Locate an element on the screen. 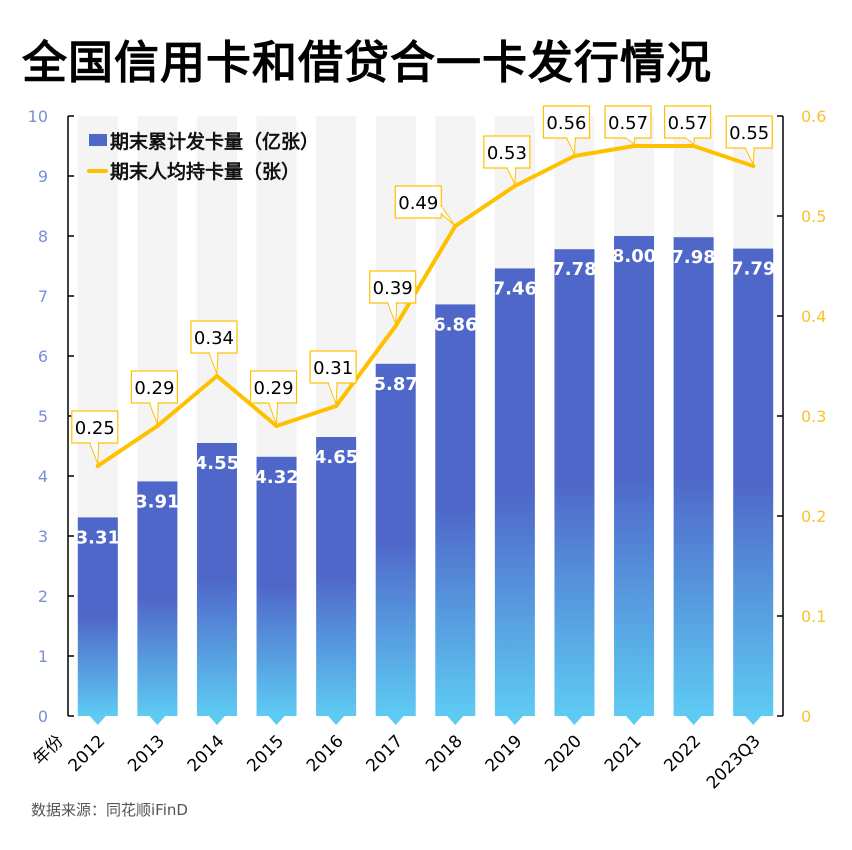 The width and height of the screenshot is (852, 850). x-tick-label: 2022 is located at coordinates (682, 753).